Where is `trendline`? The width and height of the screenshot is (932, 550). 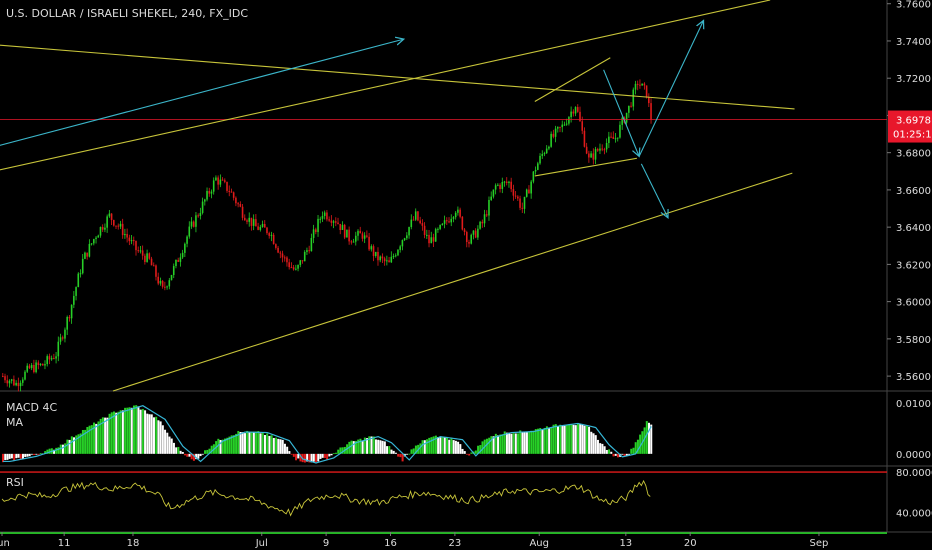
trendline is located at coordinates (586, 167).